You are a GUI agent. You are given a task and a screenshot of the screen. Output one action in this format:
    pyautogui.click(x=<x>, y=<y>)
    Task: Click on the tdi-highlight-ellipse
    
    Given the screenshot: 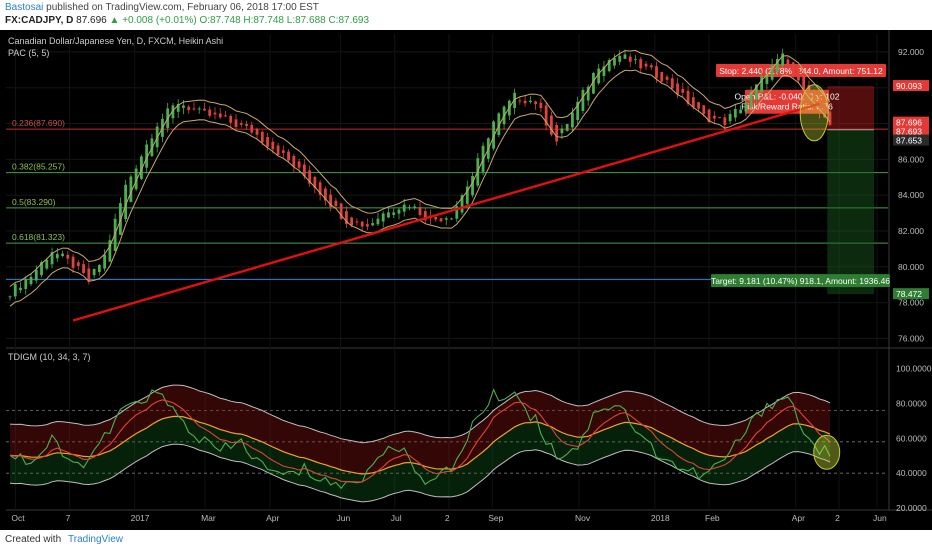 What is the action you would take?
    pyautogui.click(x=827, y=452)
    